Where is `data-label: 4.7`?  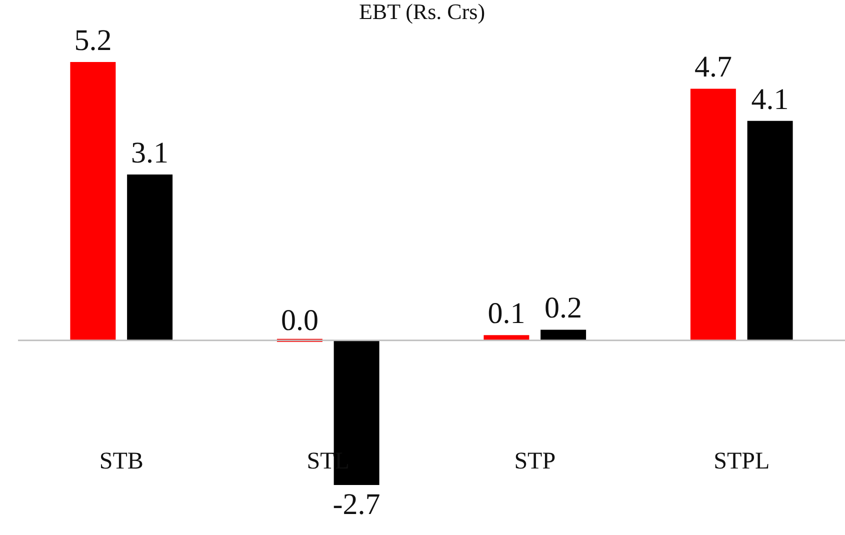 data-label: 4.7 is located at coordinates (713, 67).